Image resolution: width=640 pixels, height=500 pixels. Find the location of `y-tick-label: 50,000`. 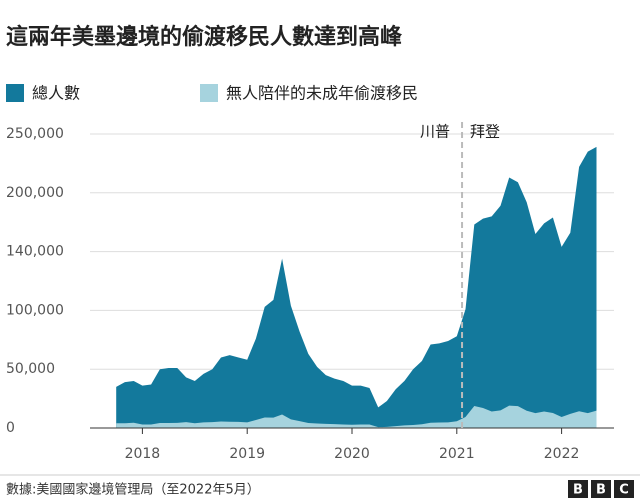

y-tick-label: 50,000 is located at coordinates (30, 369).